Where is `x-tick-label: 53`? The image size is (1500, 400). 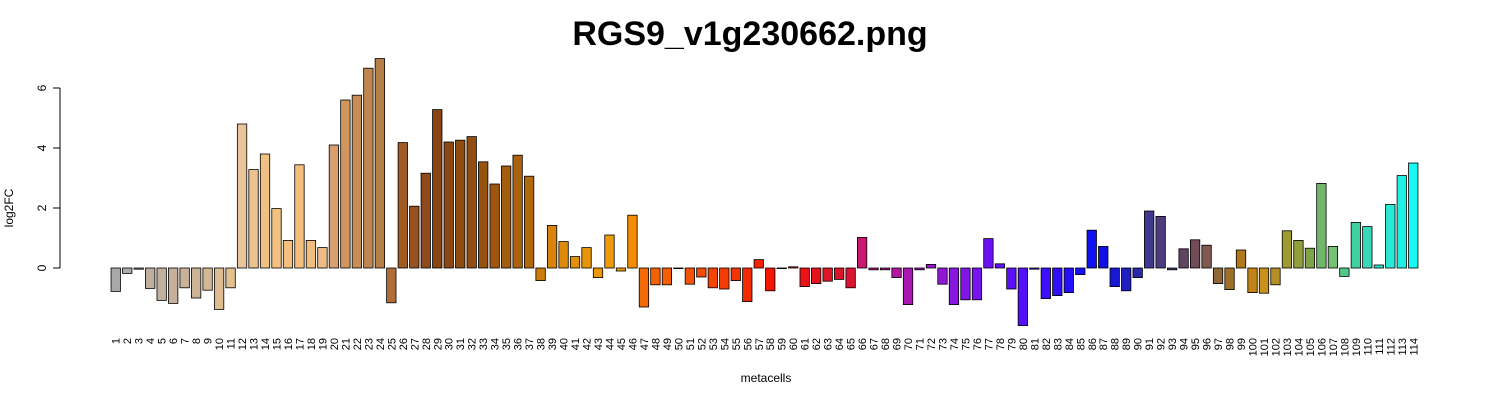 x-tick-label: 53 is located at coordinates (714, 344).